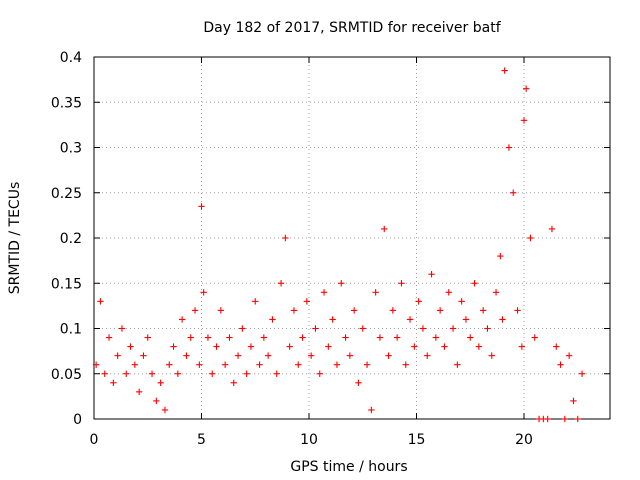 The width and height of the screenshot is (640, 480). Describe the element at coordinates (15, 238) in the screenshot. I see `y-axis-label: SRMTID / TECUs` at that location.